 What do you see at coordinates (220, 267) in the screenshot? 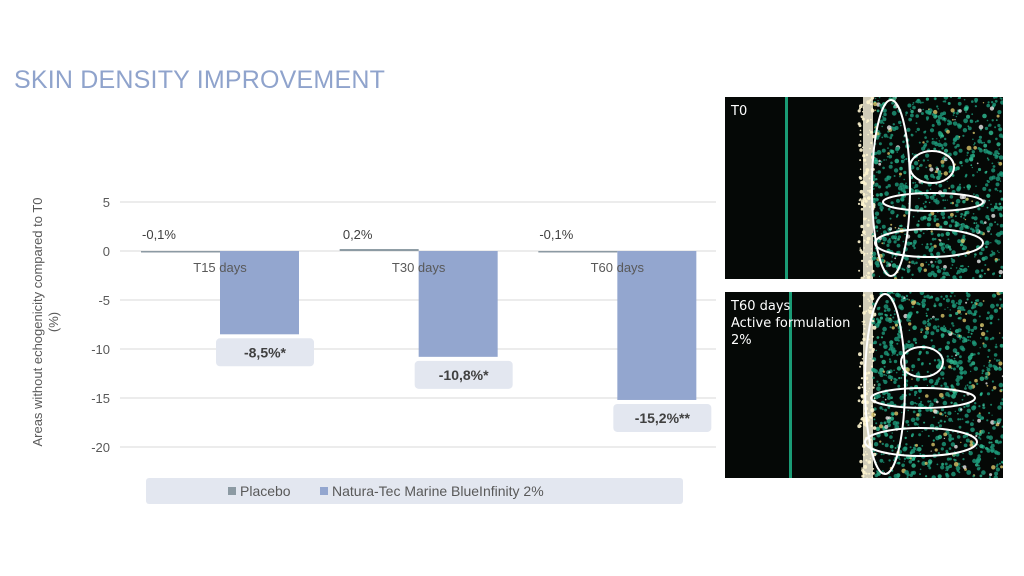
I see `x-category-label: T15 days` at bounding box center [220, 267].